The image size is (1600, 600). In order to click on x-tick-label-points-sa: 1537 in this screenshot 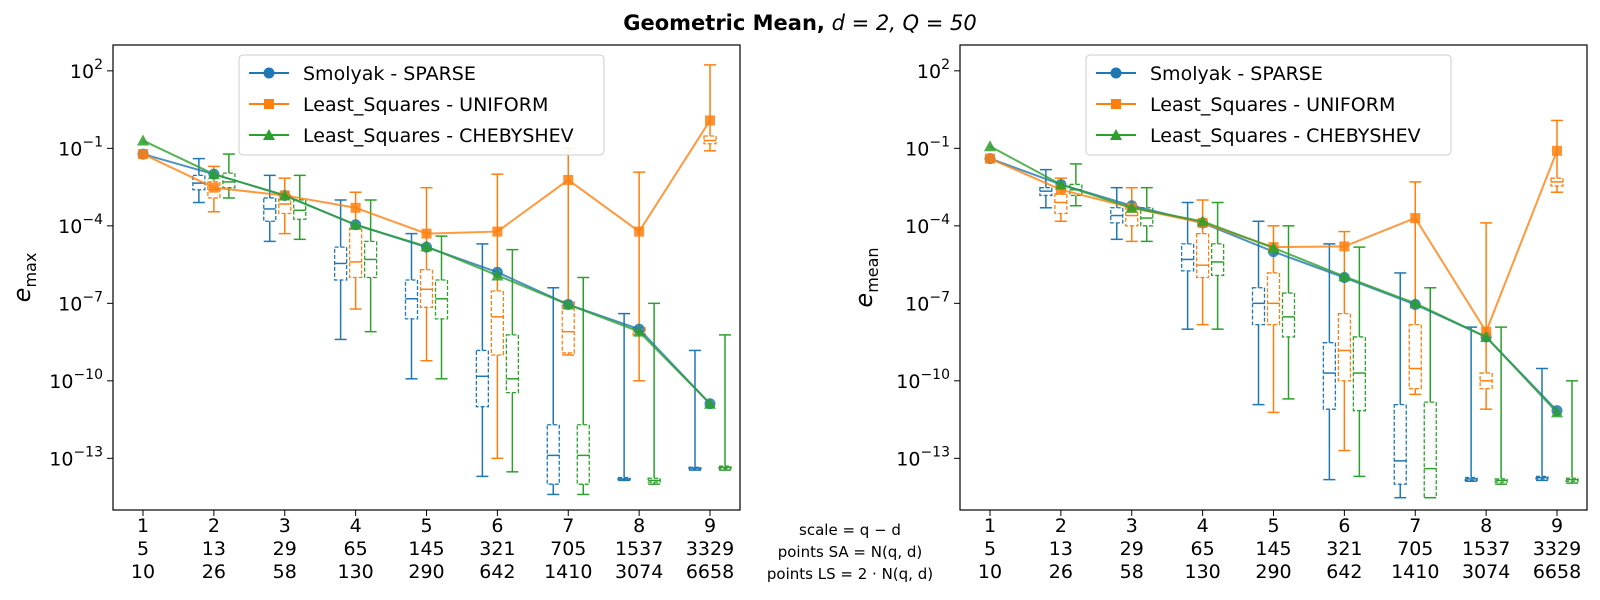, I will do `click(1486, 549)`.